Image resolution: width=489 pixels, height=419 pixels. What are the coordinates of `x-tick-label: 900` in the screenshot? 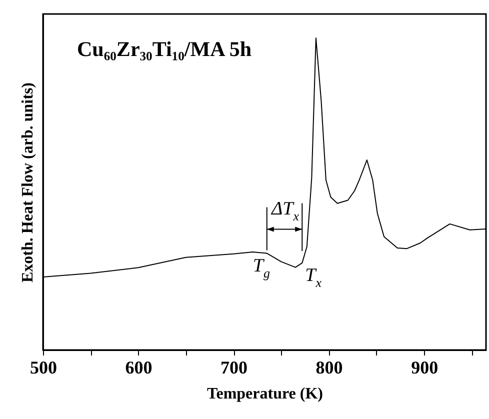 It's located at (424, 368).